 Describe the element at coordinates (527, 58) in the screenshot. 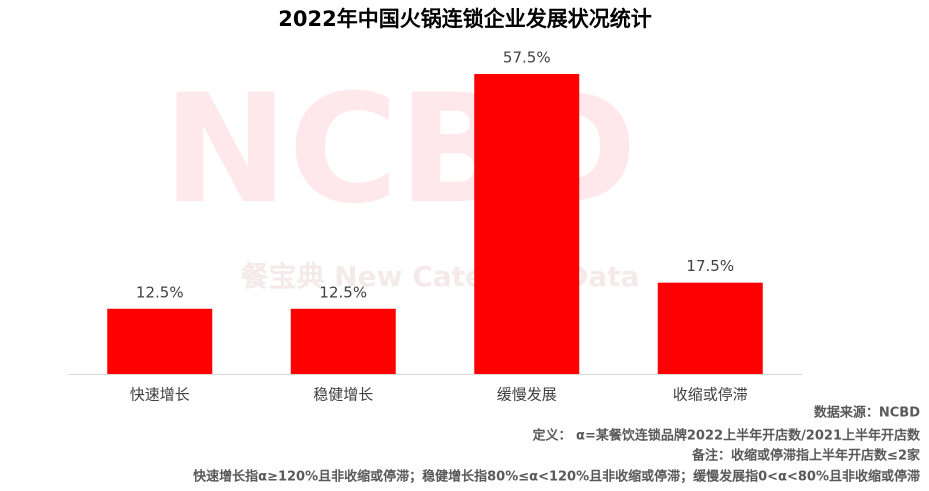

I see `value-label: 57.5%` at that location.